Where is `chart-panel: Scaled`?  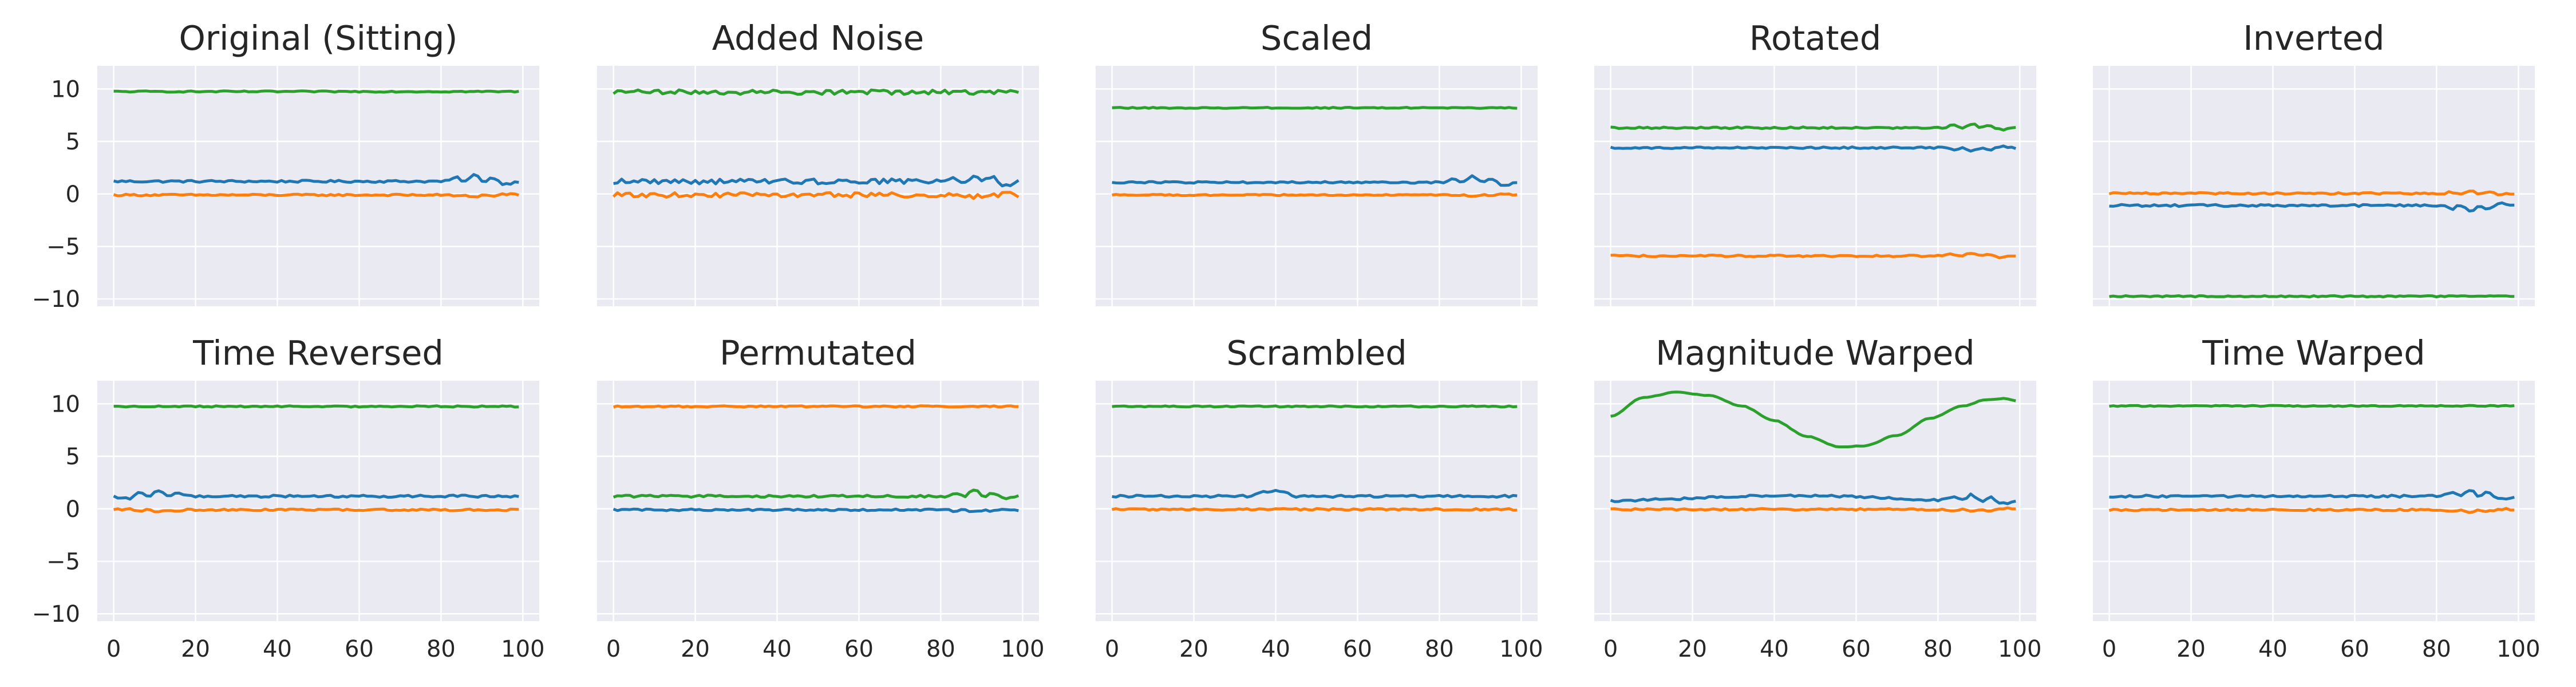 chart-panel: Scaled is located at coordinates (1317, 162).